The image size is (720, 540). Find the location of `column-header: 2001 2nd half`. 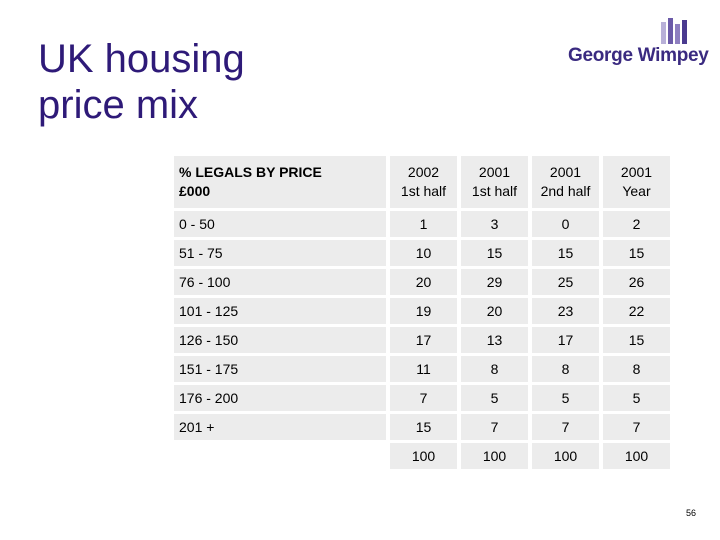

column-header: 2001 2nd half is located at coordinates (565, 182).